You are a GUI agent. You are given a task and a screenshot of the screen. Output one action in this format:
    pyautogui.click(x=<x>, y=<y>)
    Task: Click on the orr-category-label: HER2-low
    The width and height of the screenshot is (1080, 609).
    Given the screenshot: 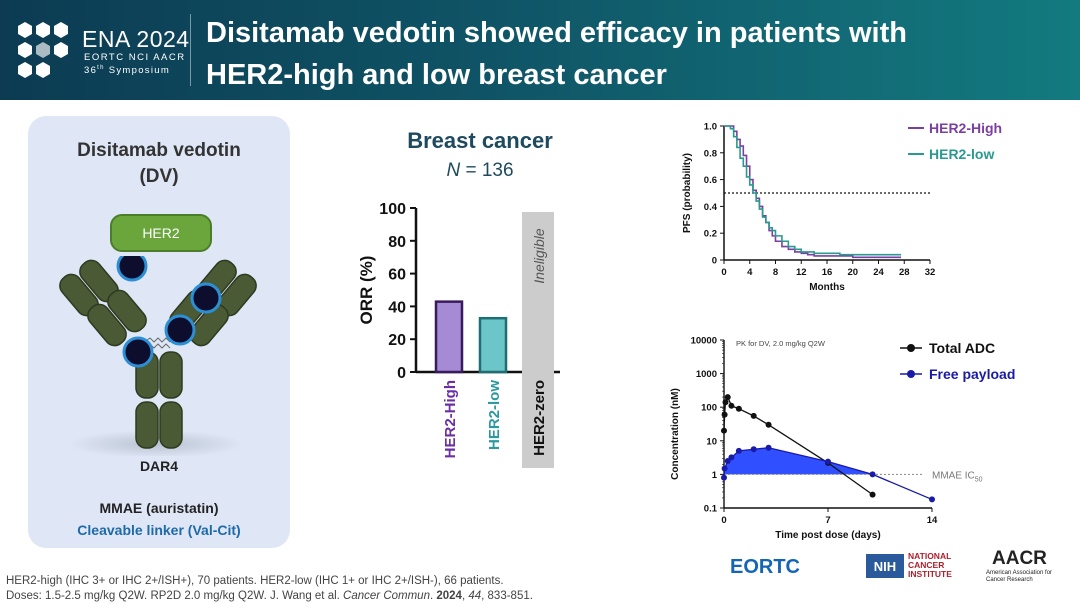 What is the action you would take?
    pyautogui.click(x=494, y=415)
    